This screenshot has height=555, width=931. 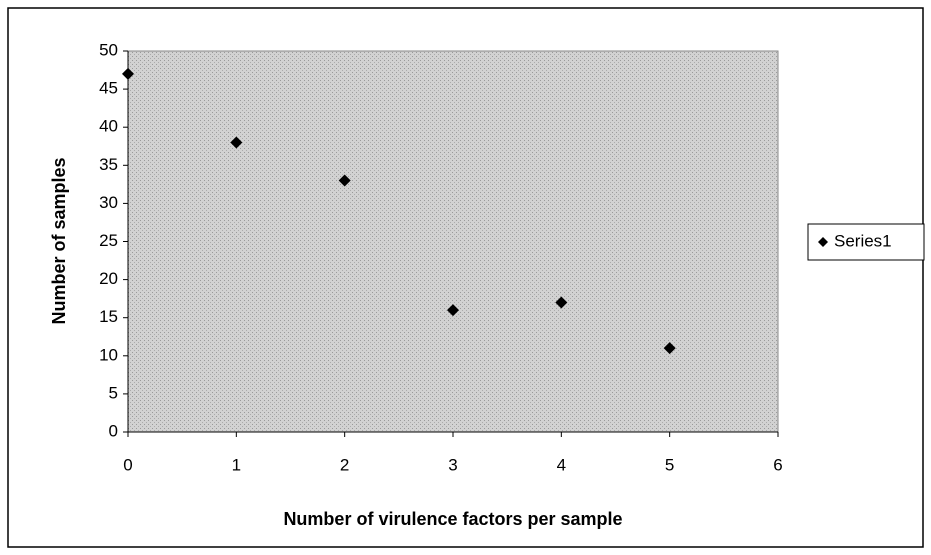 What do you see at coordinates (669, 464) in the screenshot?
I see `x-tick-label: 5` at bounding box center [669, 464].